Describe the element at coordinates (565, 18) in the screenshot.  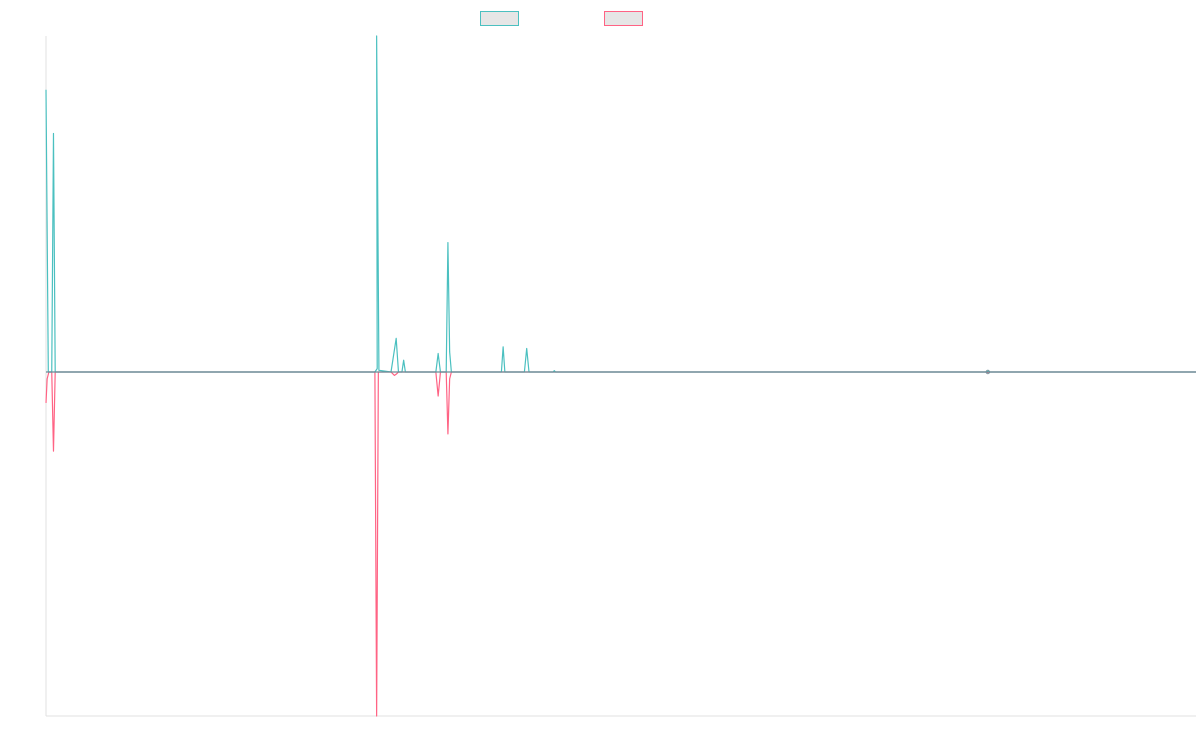
I see `legend` at that location.